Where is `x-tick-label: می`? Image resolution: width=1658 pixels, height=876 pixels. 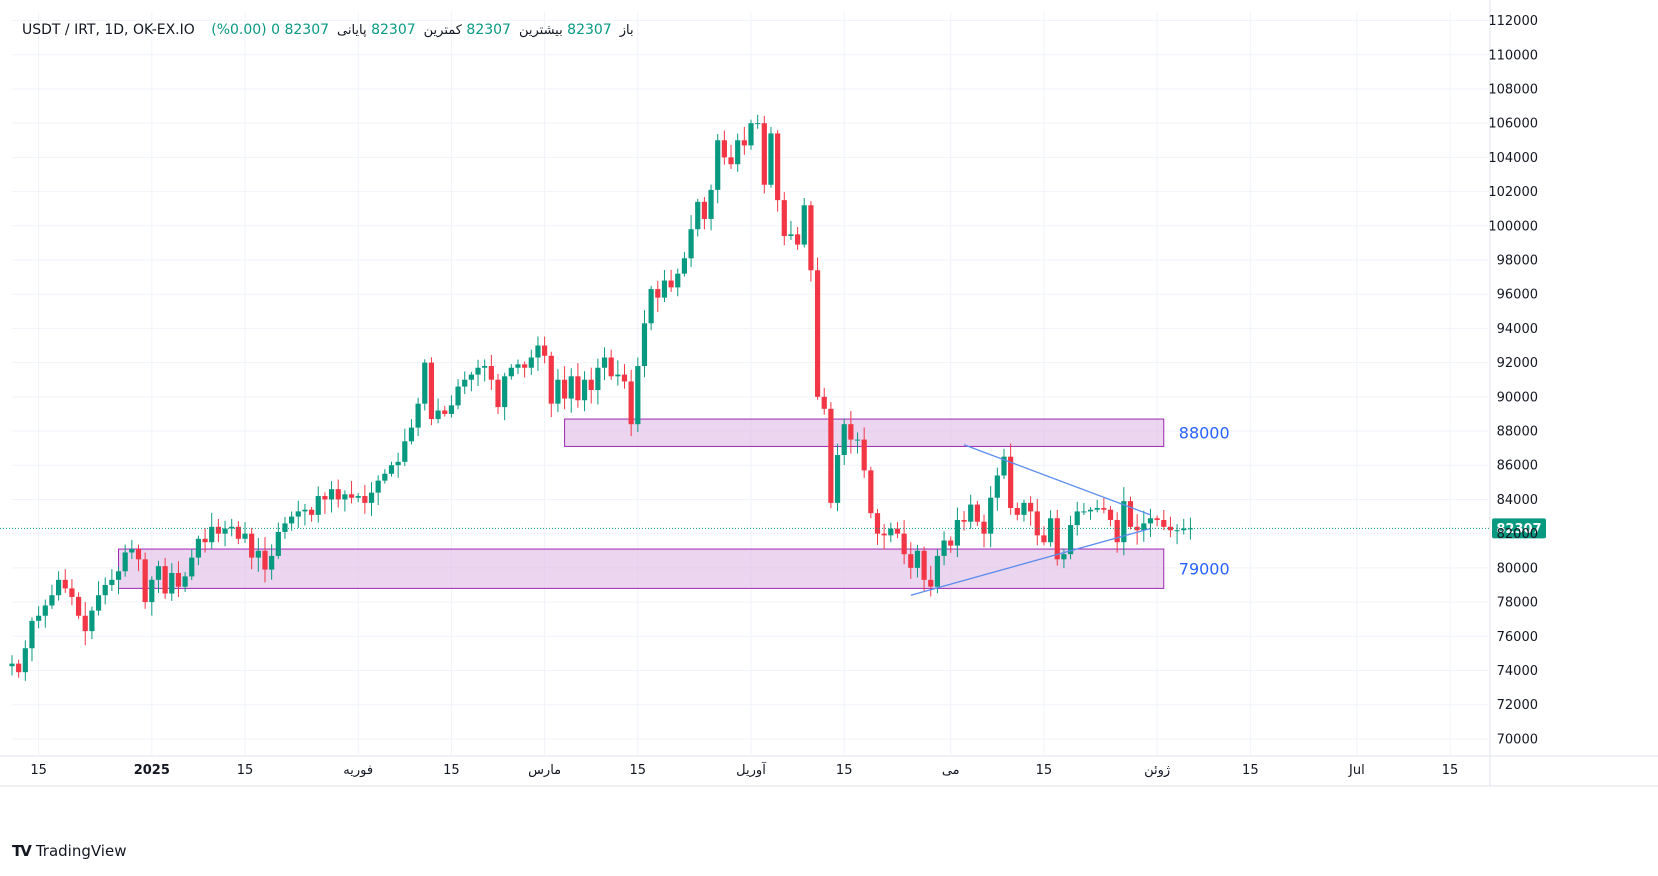
x-tick-label: می is located at coordinates (951, 770).